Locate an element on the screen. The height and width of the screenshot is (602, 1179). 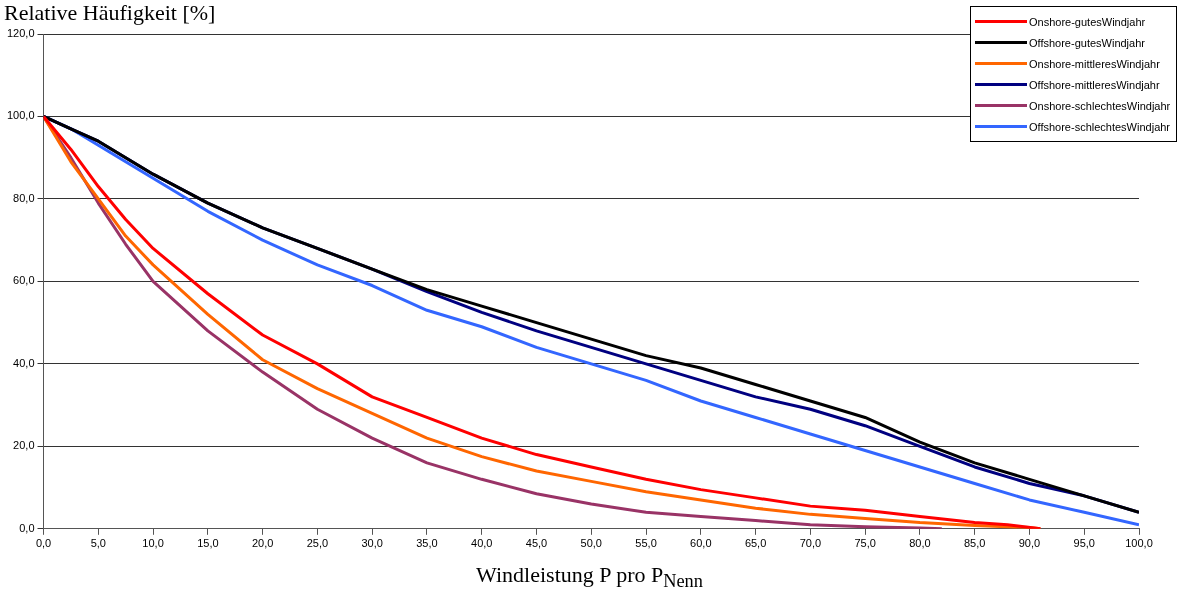
x-tick-label: 90,0 is located at coordinates (1029, 543).